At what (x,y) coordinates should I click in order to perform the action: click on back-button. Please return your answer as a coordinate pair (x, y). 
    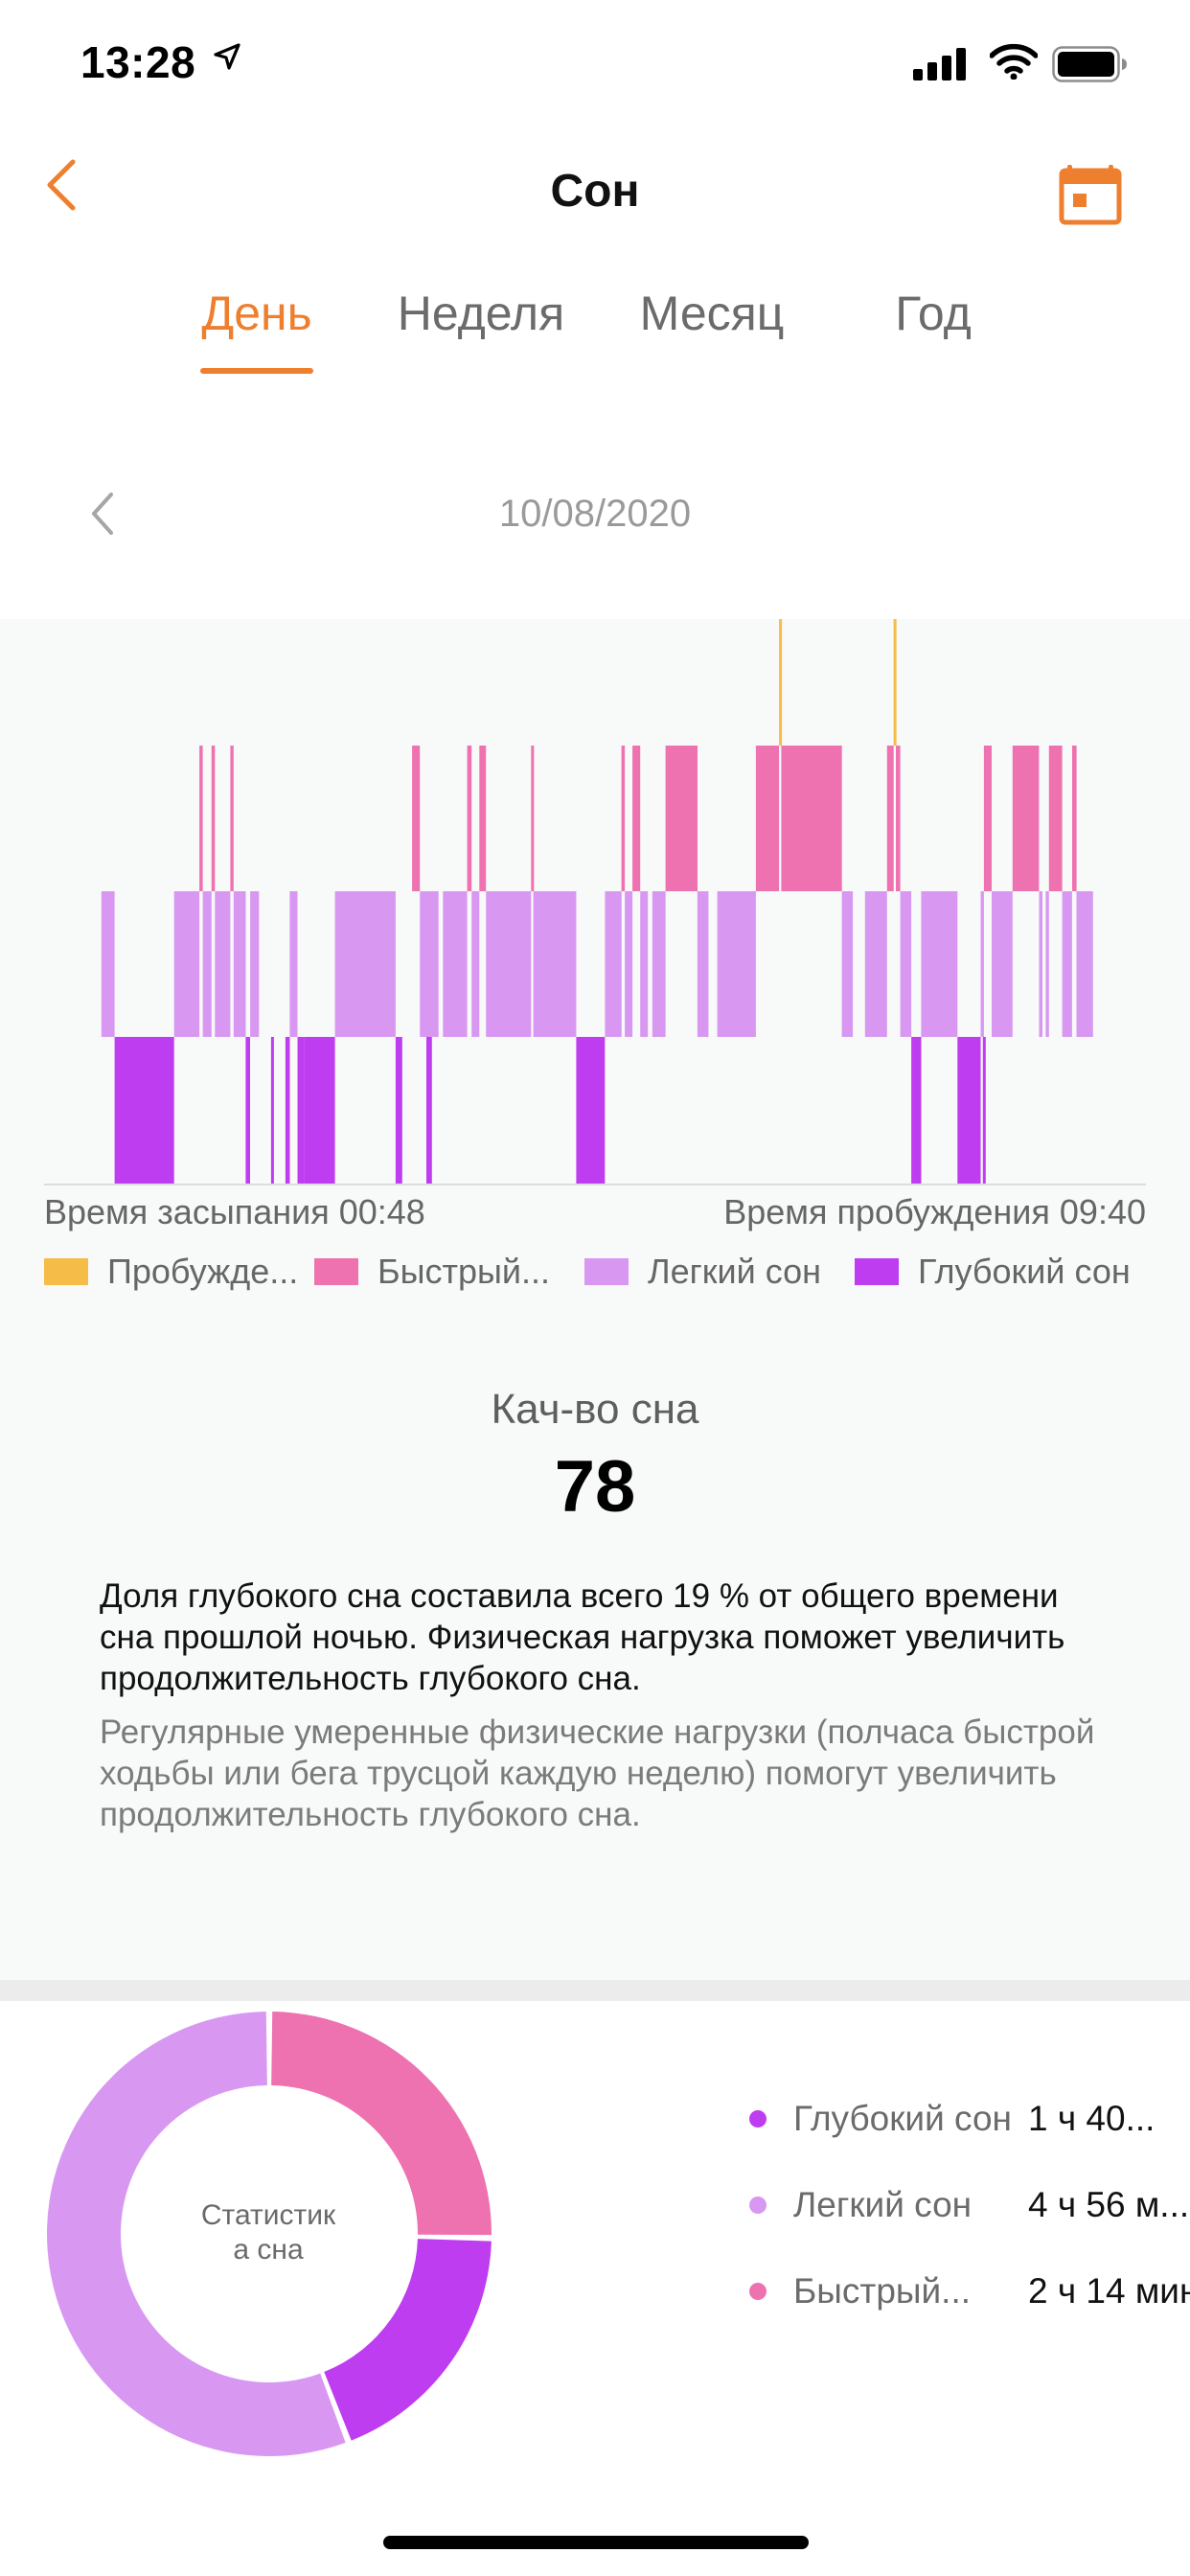
    Looking at the image, I should click on (60, 186).